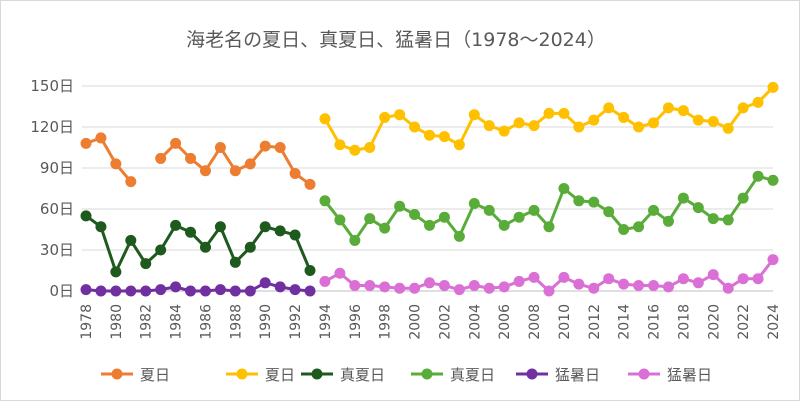 Image resolution: width=800 pixels, height=404 pixels. What do you see at coordinates (565, 322) in the screenshot?
I see `x-tick-label: 2010` at bounding box center [565, 322].